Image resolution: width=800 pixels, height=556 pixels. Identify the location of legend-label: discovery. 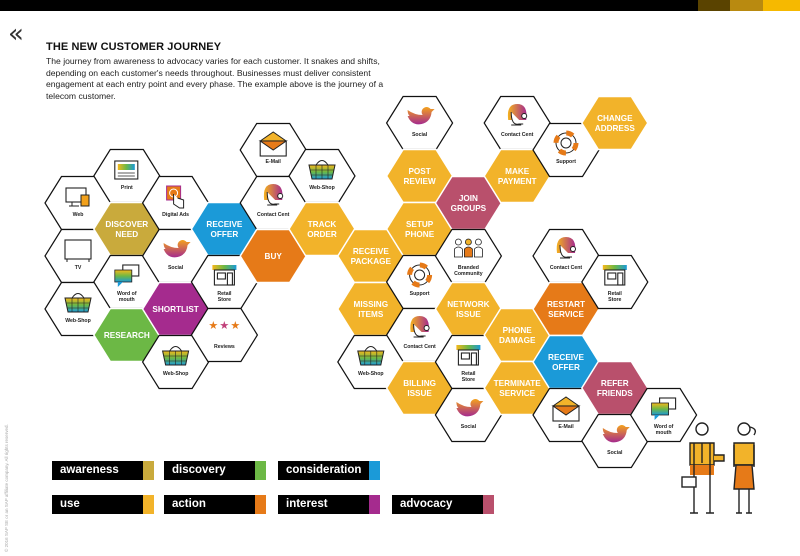
(199, 470).